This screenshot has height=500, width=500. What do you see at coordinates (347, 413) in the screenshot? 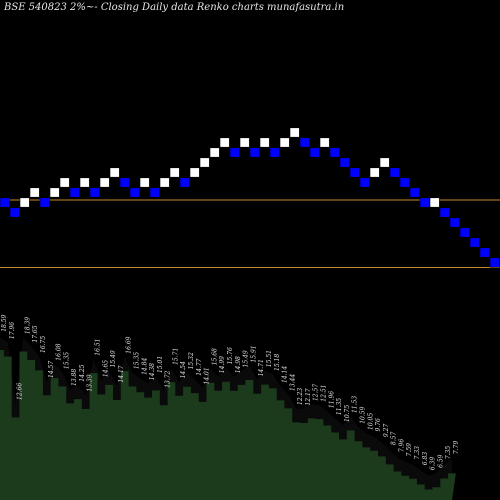
I see `volume-label: 10.75` at bounding box center [347, 413].